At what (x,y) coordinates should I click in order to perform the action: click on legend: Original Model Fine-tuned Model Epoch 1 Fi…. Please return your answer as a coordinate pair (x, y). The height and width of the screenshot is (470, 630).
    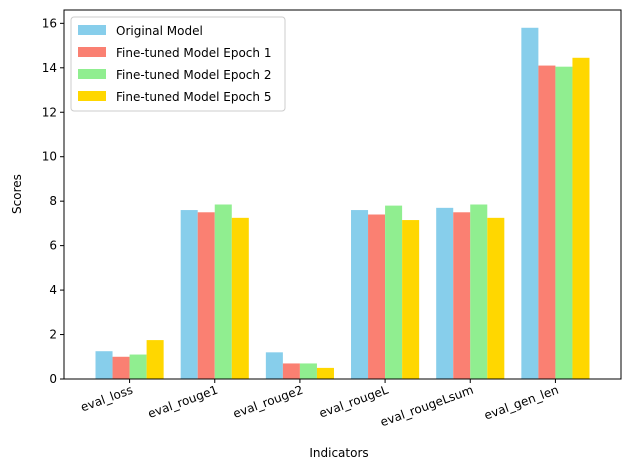
    Looking at the image, I should click on (178, 64).